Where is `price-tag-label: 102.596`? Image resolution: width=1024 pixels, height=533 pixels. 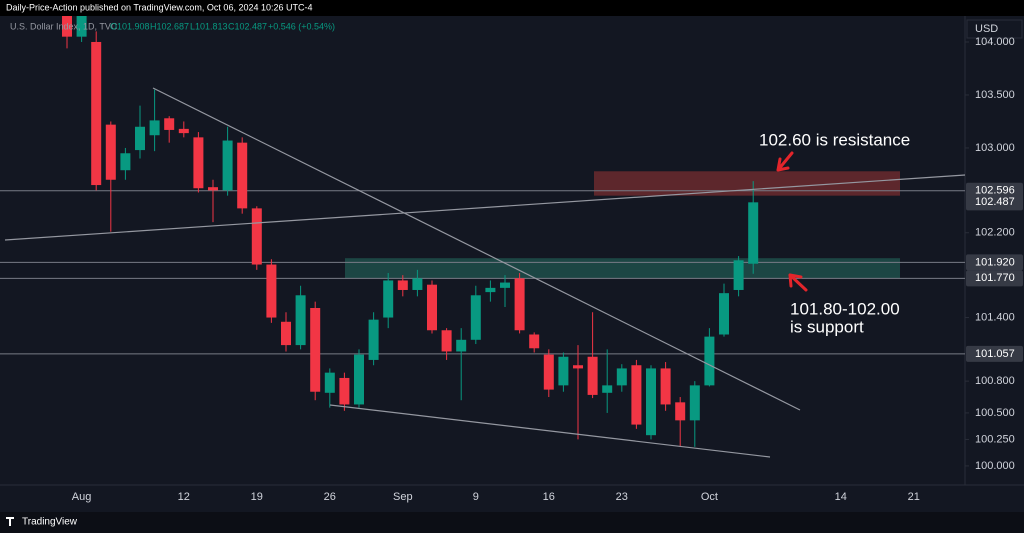 price-tag-label: 102.596 is located at coordinates (995, 191).